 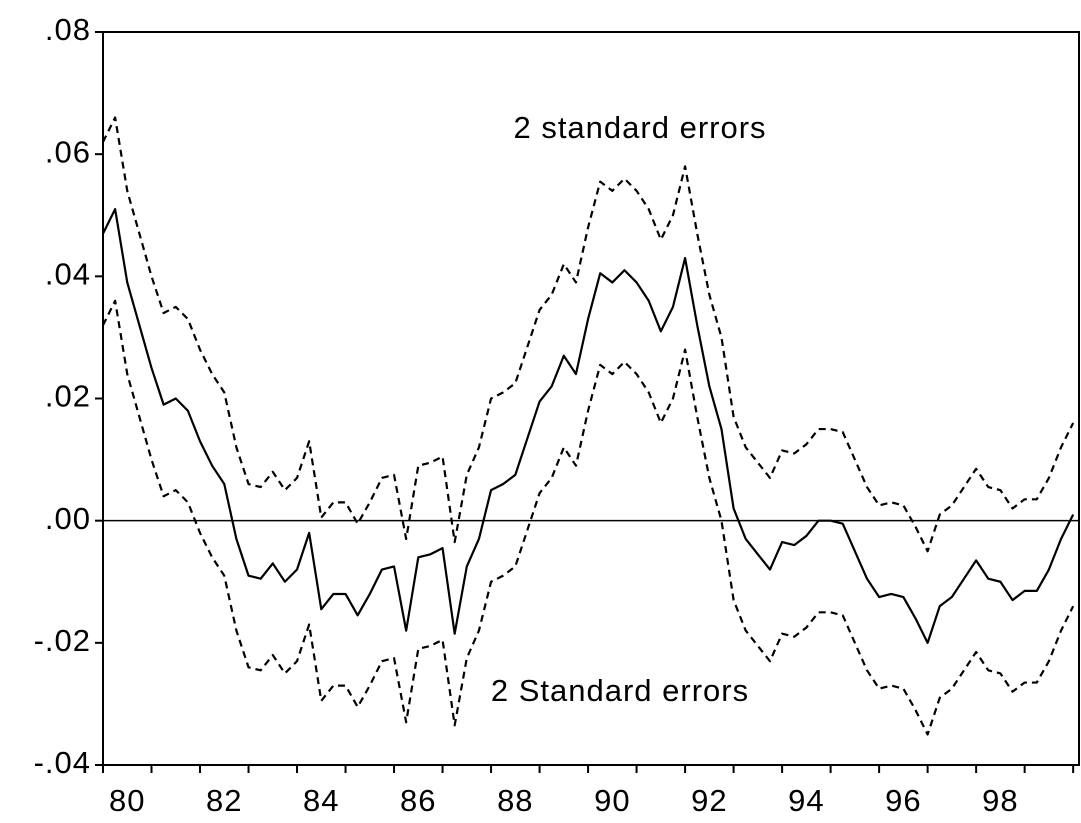 I want to click on y-tick-label: -.02, so click(x=62, y=640).